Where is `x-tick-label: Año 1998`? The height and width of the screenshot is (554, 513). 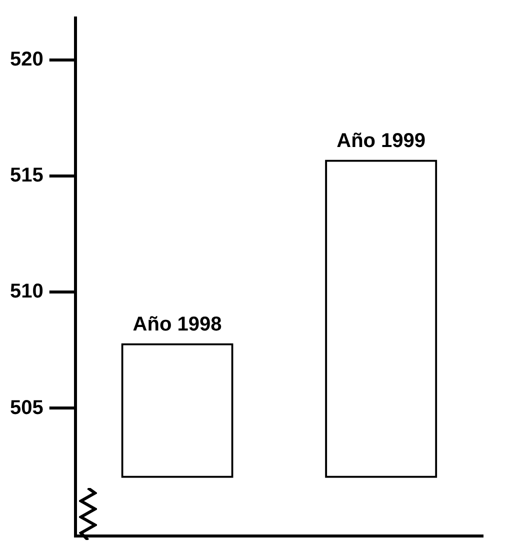 x-tick-label: Año 1998 is located at coordinates (177, 325).